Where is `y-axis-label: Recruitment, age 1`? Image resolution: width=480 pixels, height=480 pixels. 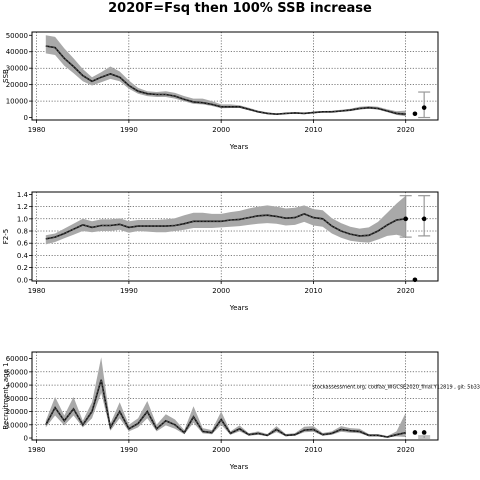 y-axis-label: Recruitment, age 1 is located at coordinates (6, 395).